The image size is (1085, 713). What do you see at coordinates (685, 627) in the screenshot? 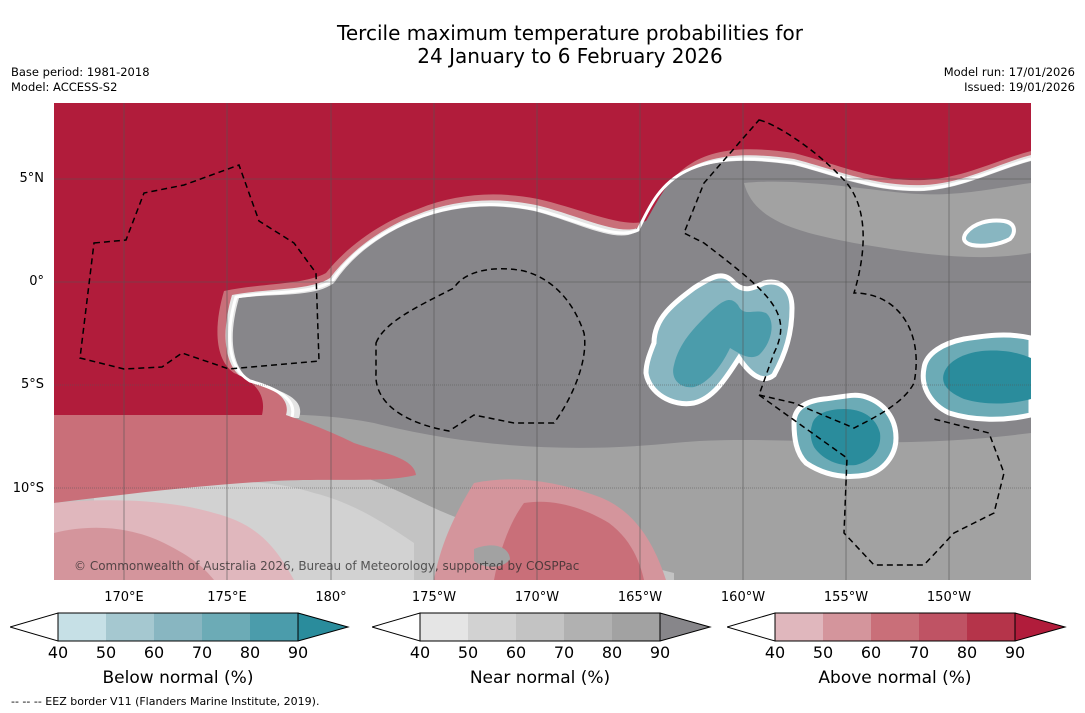
I see `near-normal-high-arrow` at bounding box center [685, 627].